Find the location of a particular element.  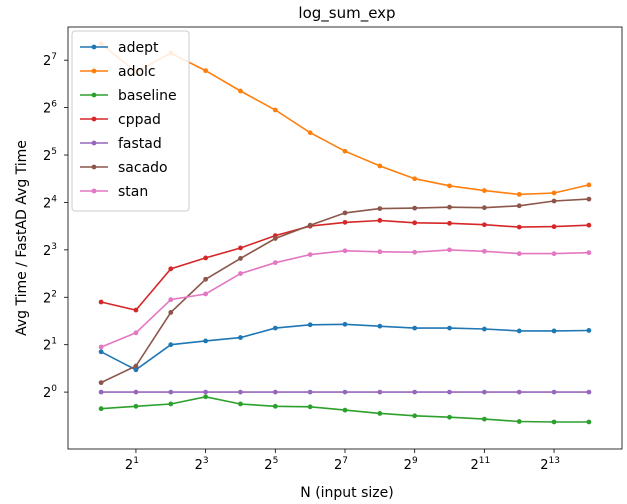

legend-label-stan: stan is located at coordinates (133, 192).